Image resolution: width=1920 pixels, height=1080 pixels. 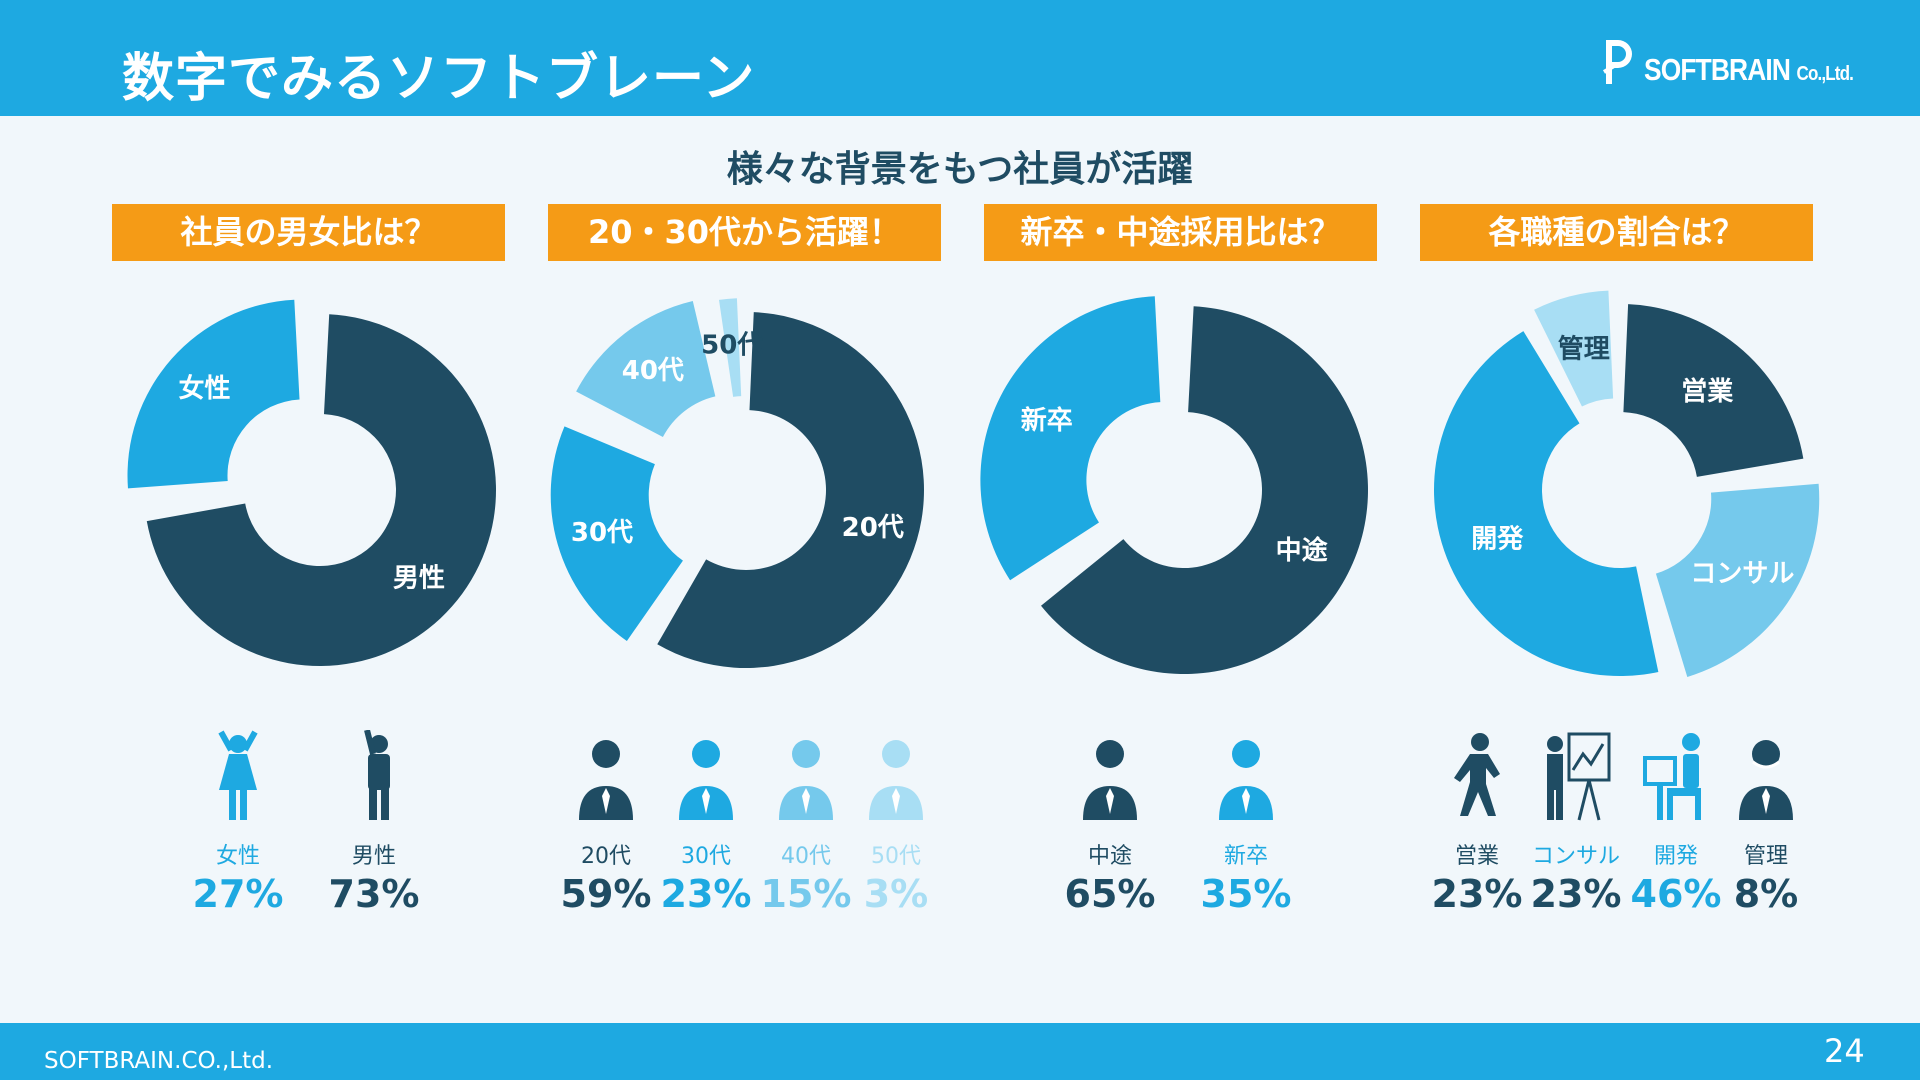 I want to click on person-40s-icon, so click(x=806, y=780).